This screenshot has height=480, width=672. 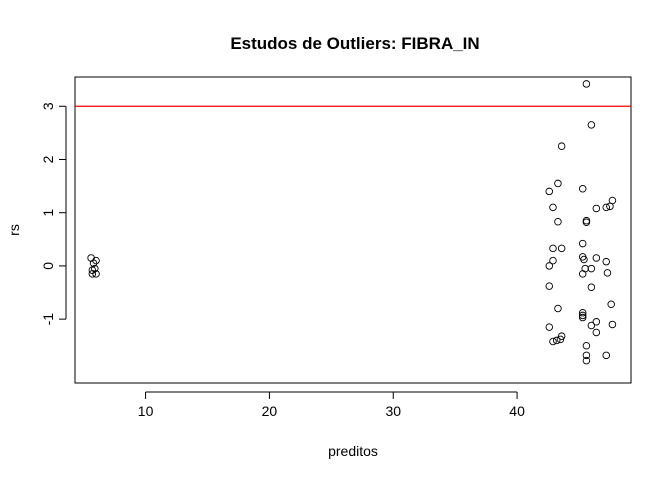 What do you see at coordinates (354, 43) in the screenshot?
I see `chart-title: Estudos de Outliers: FIBRA_IN` at bounding box center [354, 43].